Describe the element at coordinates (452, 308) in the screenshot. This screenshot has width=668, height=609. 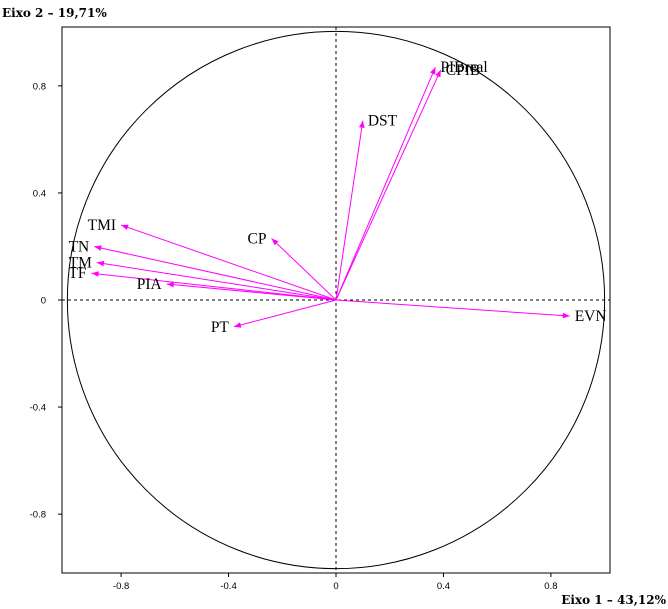
I see `vector-line-evn` at that location.